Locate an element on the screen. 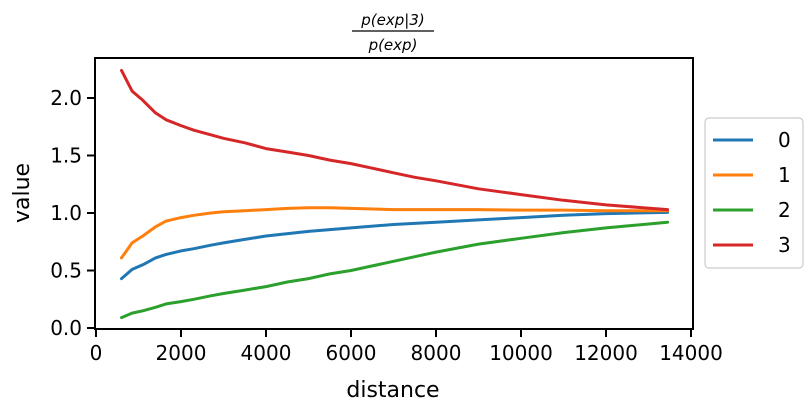  x-tick-label: 4000 is located at coordinates (266, 353).